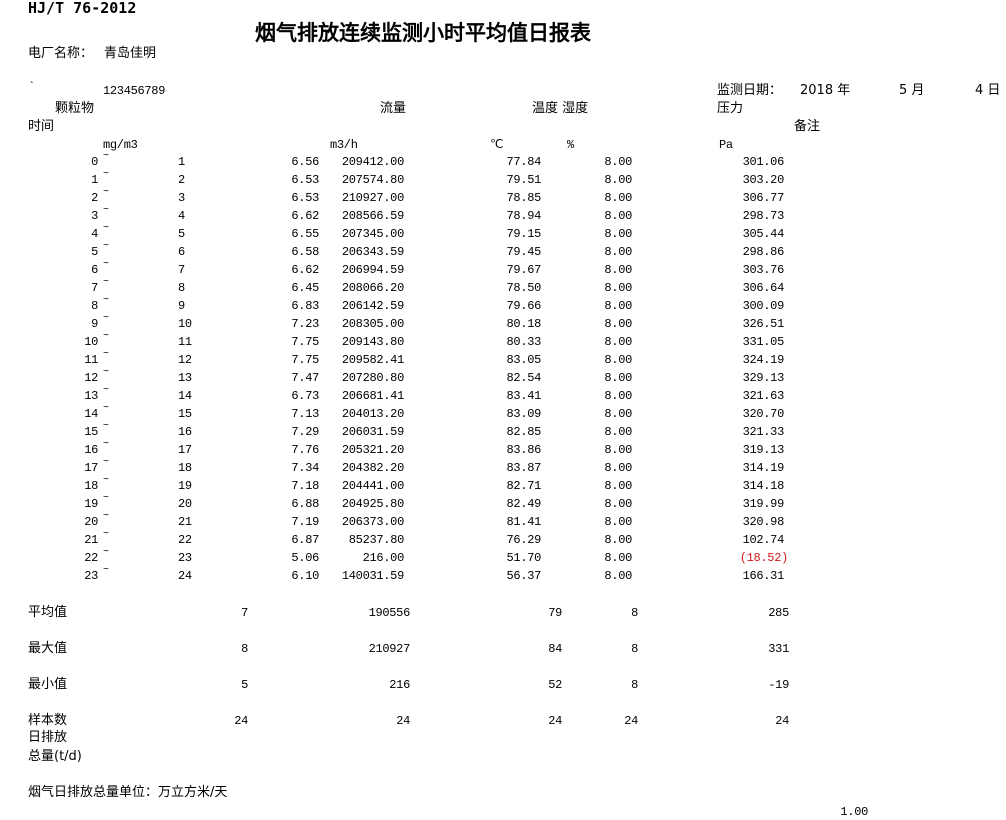 This screenshot has height=820, width=1006. I want to click on cell-pressure: 314.18, so click(763, 486).